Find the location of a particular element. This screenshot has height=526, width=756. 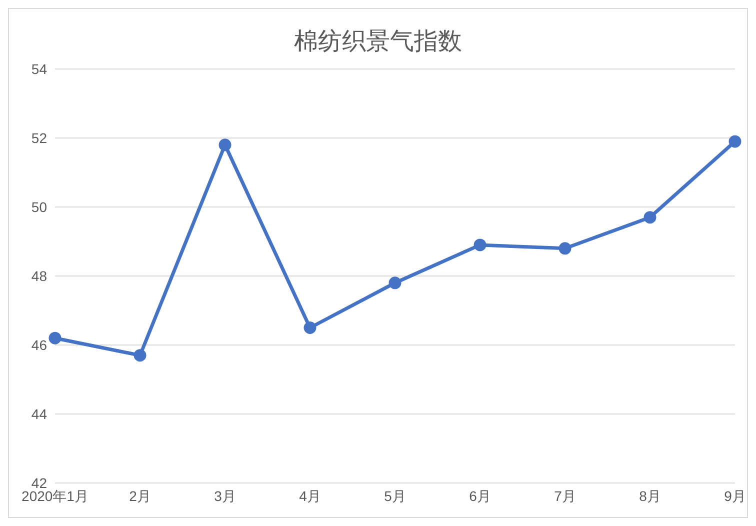

x-tick-label: 3月 is located at coordinates (225, 496).